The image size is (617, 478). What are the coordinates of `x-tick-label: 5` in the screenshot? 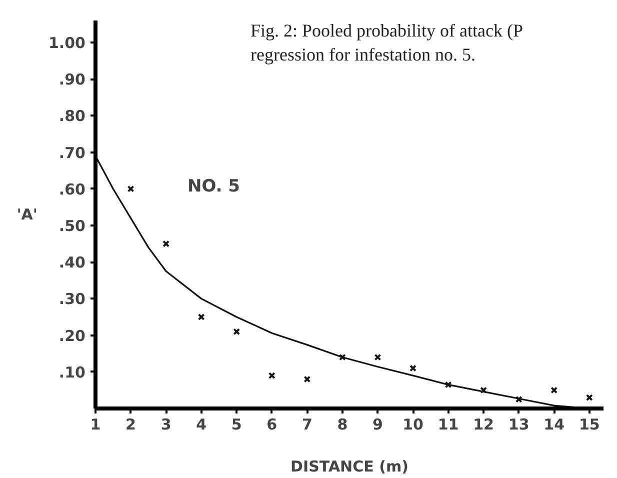 It's located at (236, 425).